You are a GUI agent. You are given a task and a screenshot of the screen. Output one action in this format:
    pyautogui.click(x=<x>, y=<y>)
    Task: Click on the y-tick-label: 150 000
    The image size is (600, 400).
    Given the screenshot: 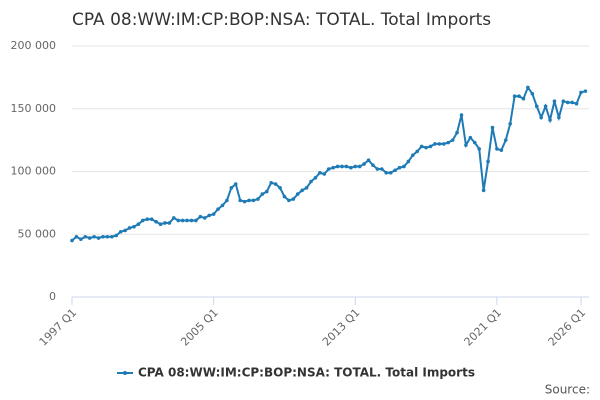 What is the action you would take?
    pyautogui.click(x=34, y=108)
    